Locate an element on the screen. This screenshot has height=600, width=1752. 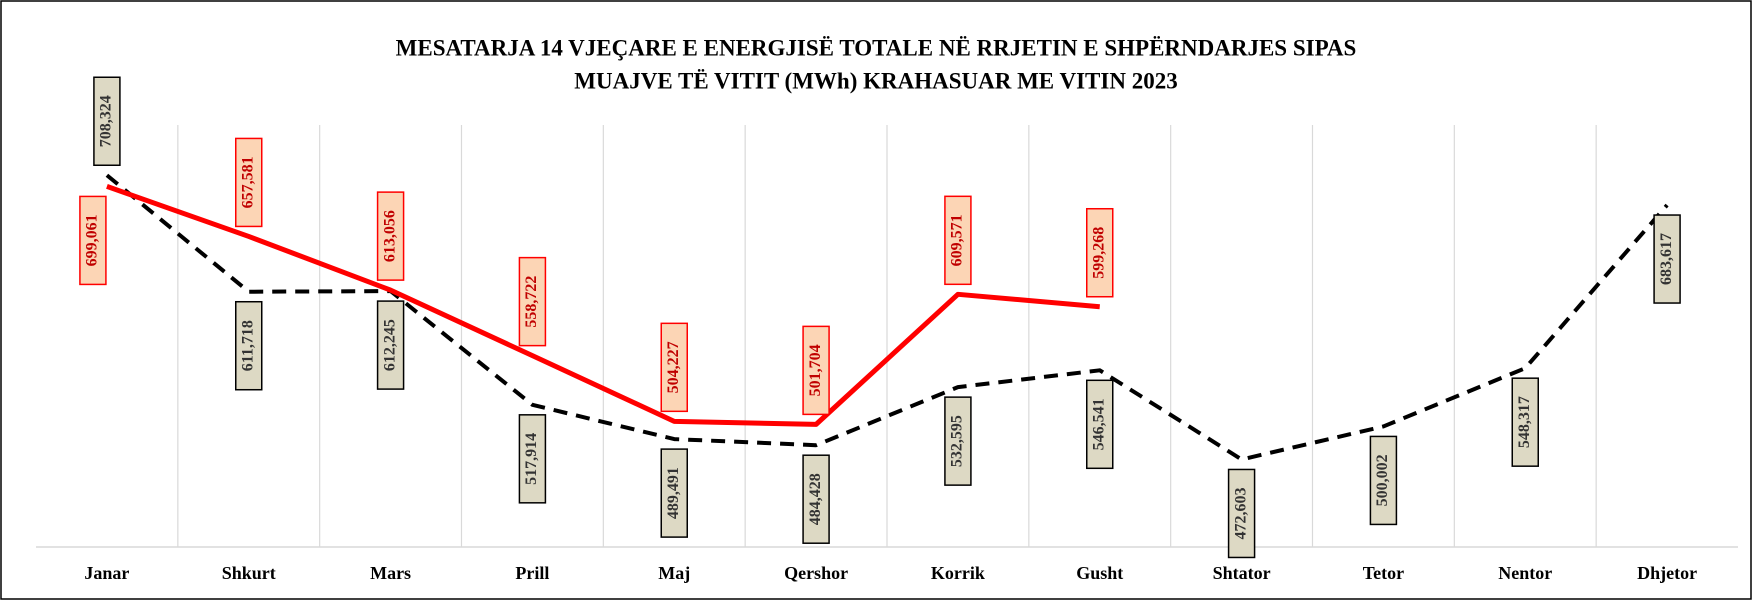
value-label: 611,718 is located at coordinates (249, 345).